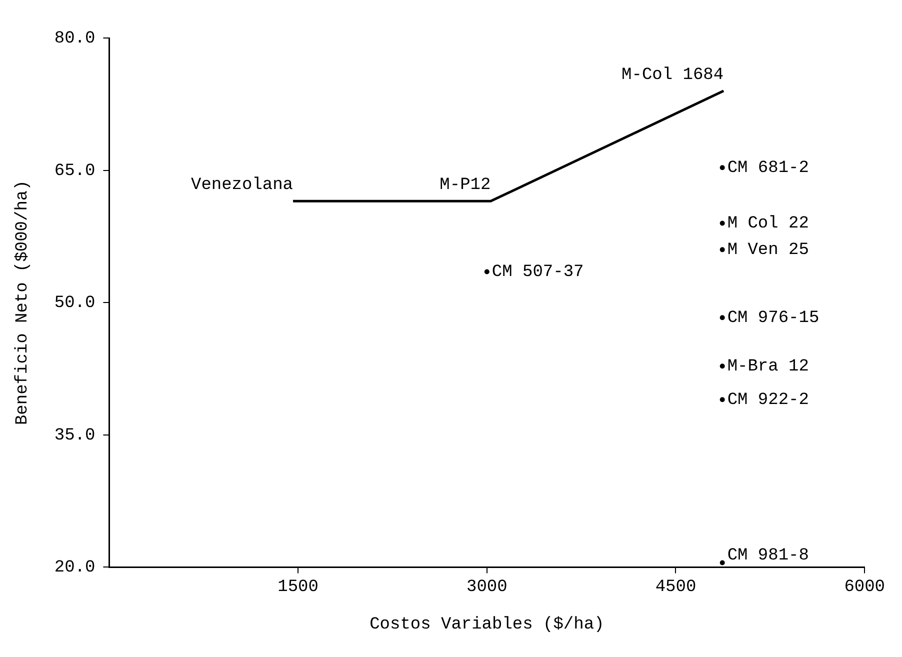 The height and width of the screenshot is (657, 902). What do you see at coordinates (487, 624) in the screenshot?
I see `x-axis-title: Costos Variables ($/ha)` at bounding box center [487, 624].